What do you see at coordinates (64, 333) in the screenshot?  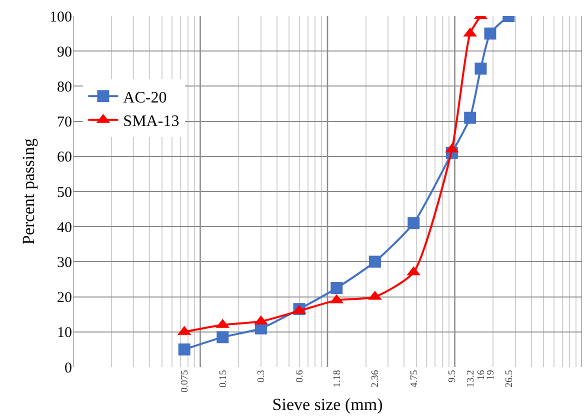 I see `y-tick-label: 10` at bounding box center [64, 333].